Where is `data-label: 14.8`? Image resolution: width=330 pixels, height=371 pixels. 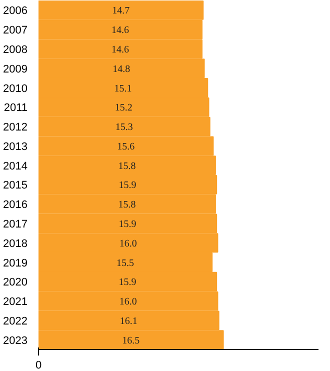 data-label: 14.8 is located at coordinates (121, 69).